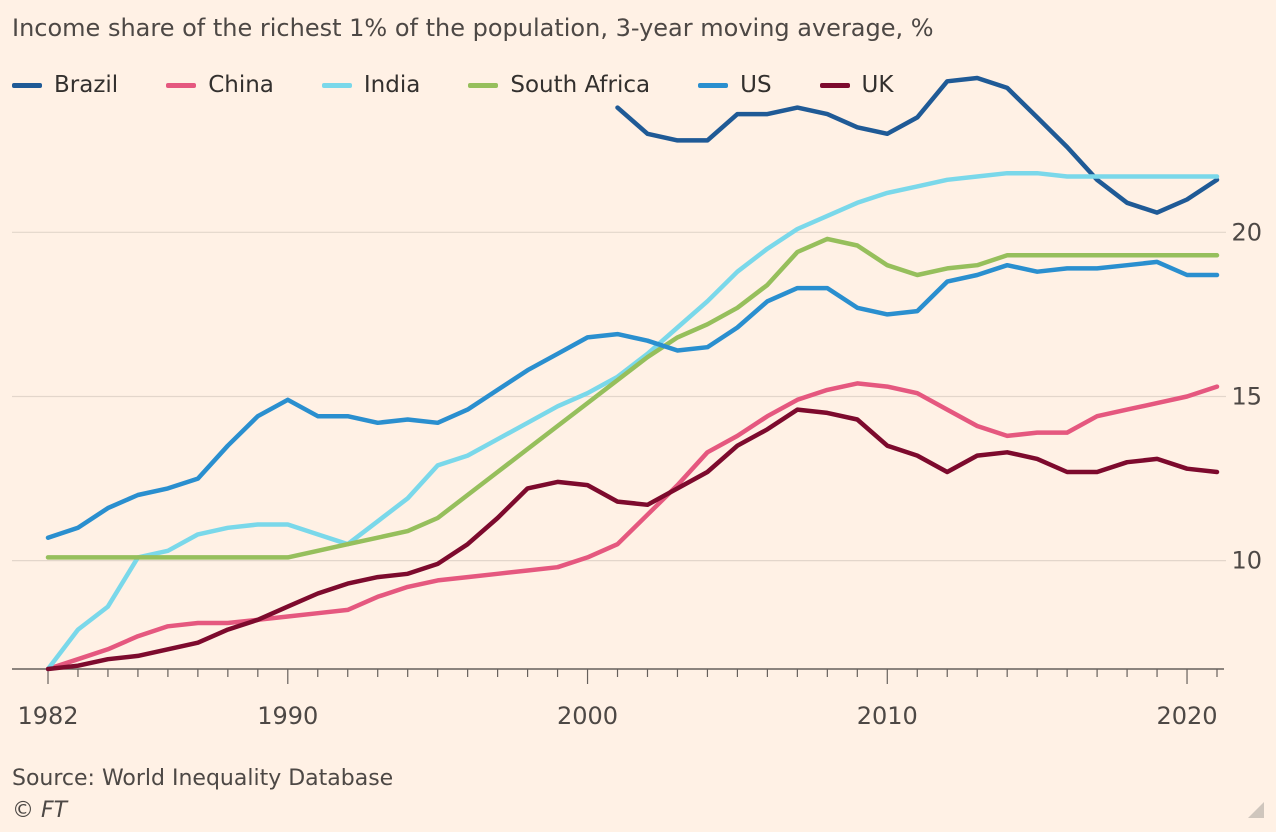 The width and height of the screenshot is (1276, 832). What do you see at coordinates (1186, 716) in the screenshot?
I see `x-tick-label: 2020` at bounding box center [1186, 716].